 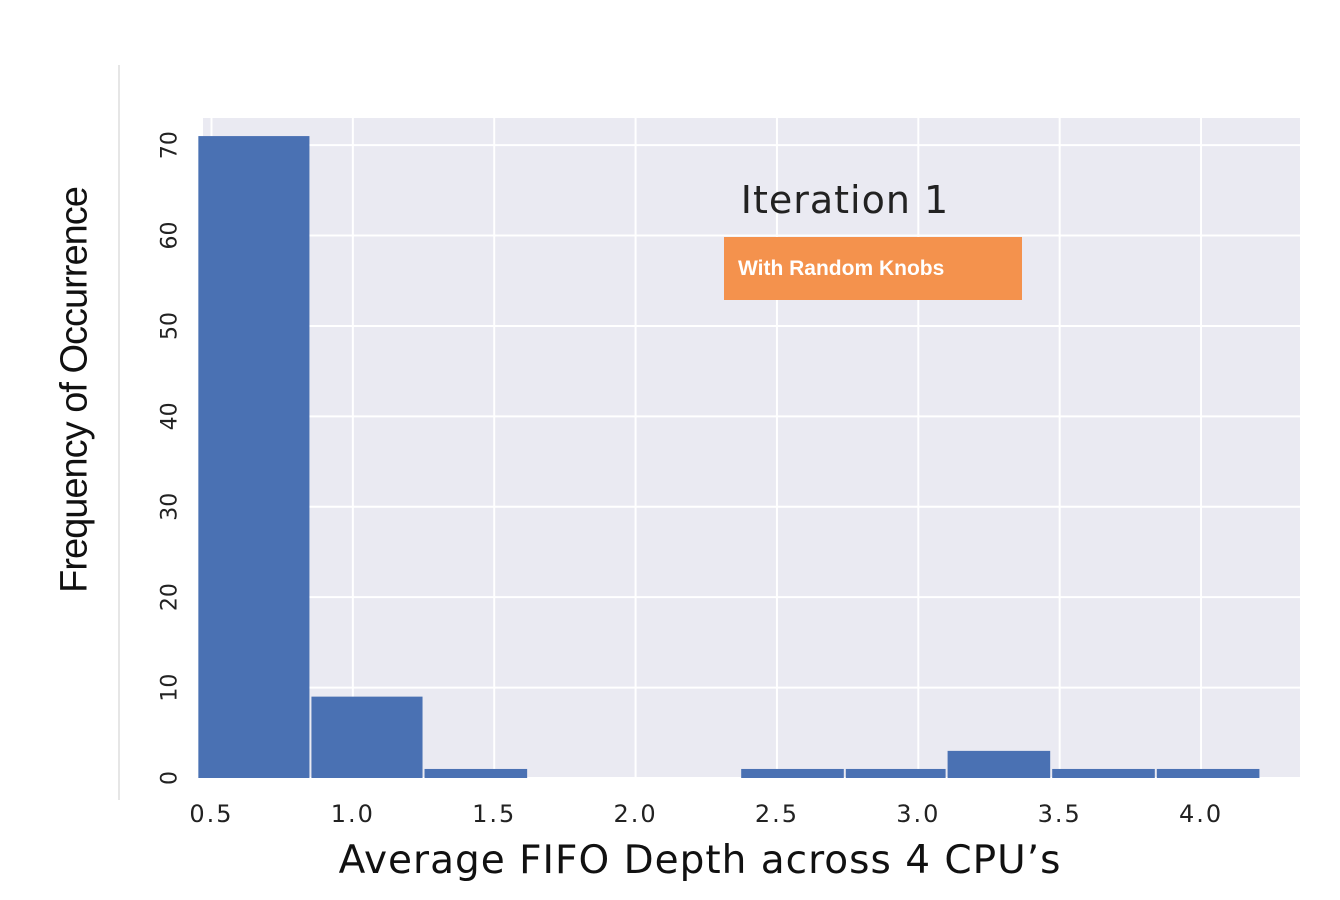 I want to click on y-tick-label: 40, so click(x=170, y=416).